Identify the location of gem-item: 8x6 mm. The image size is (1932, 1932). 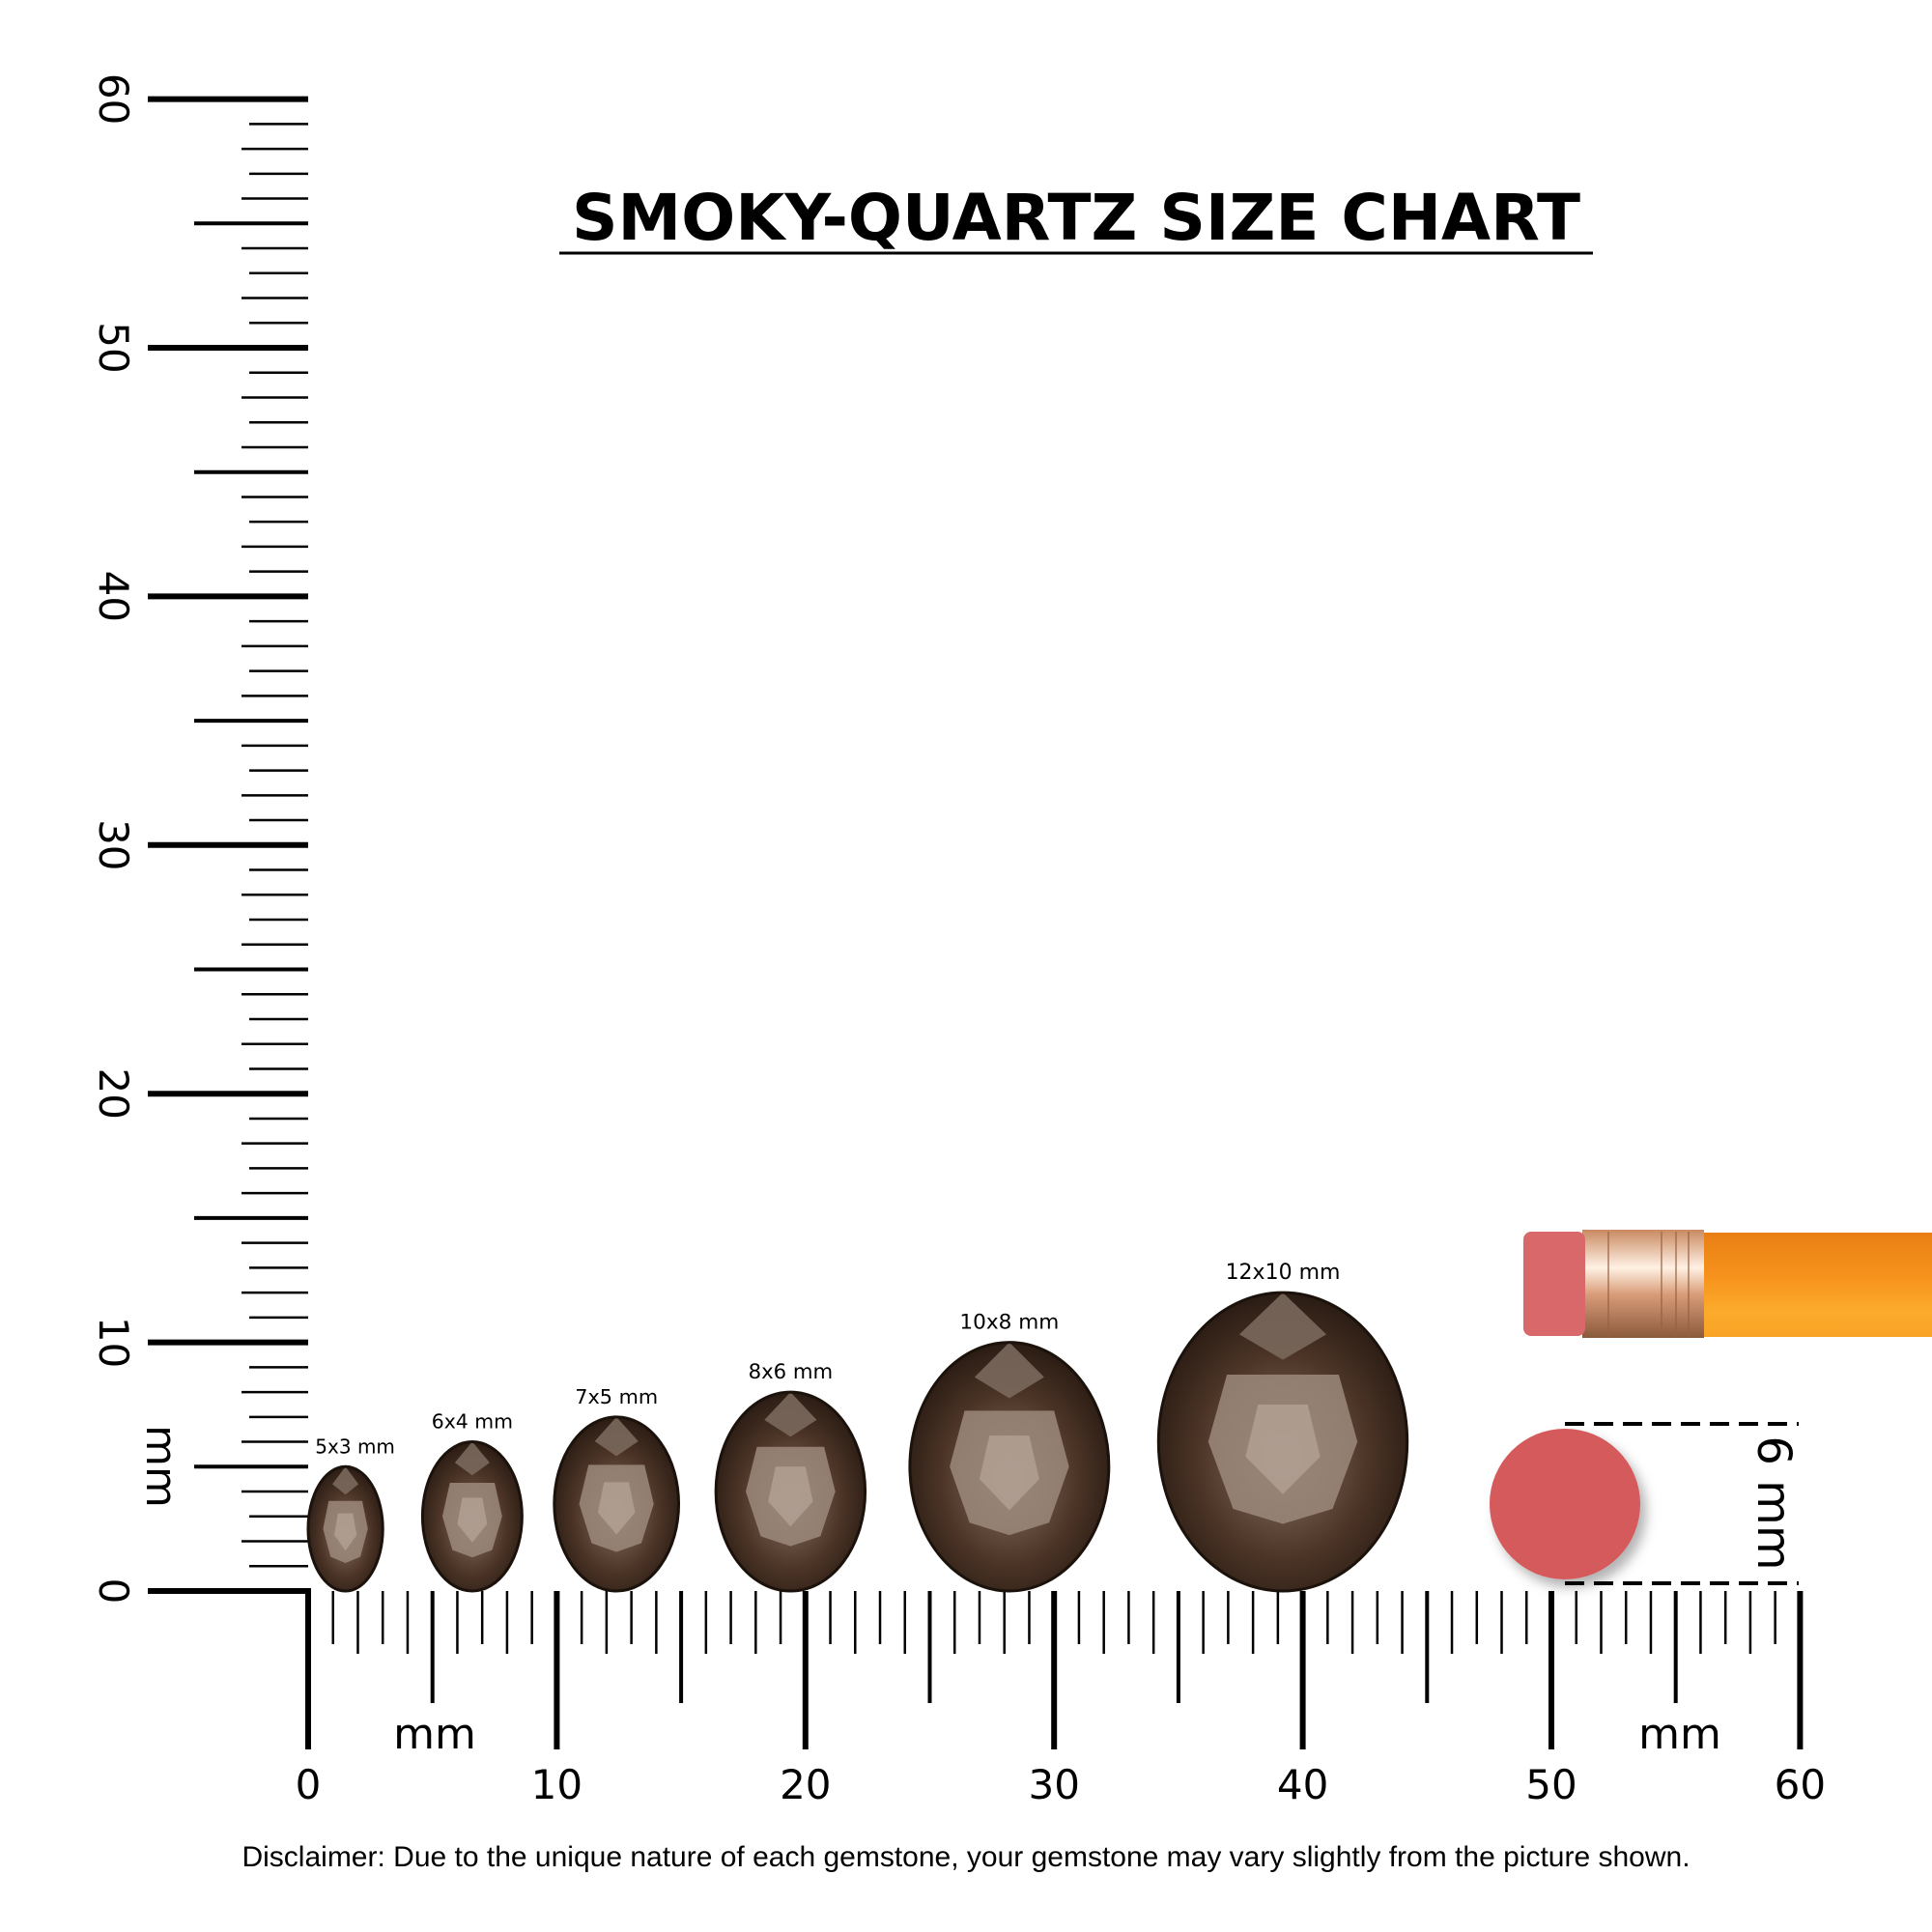
(790, 1476).